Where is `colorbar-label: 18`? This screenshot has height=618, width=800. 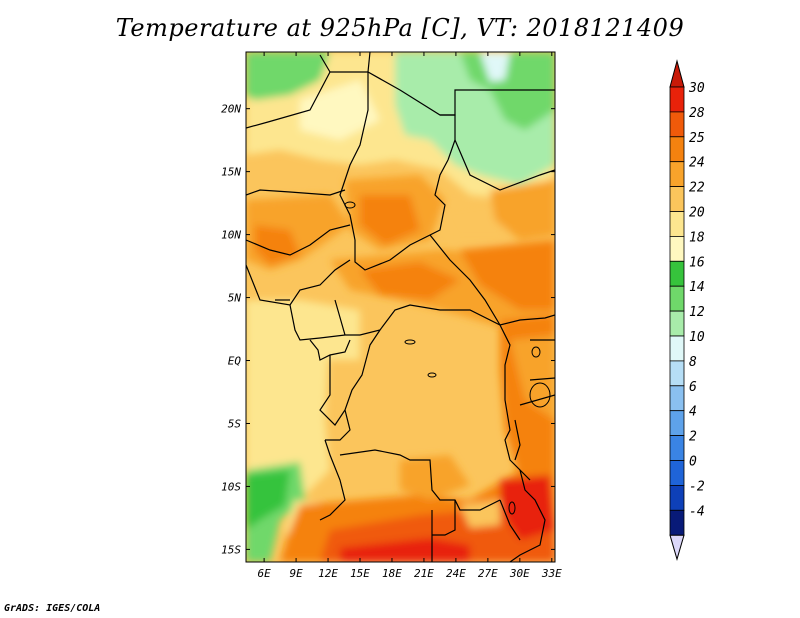 colorbar-label: 18 is located at coordinates (697, 237).